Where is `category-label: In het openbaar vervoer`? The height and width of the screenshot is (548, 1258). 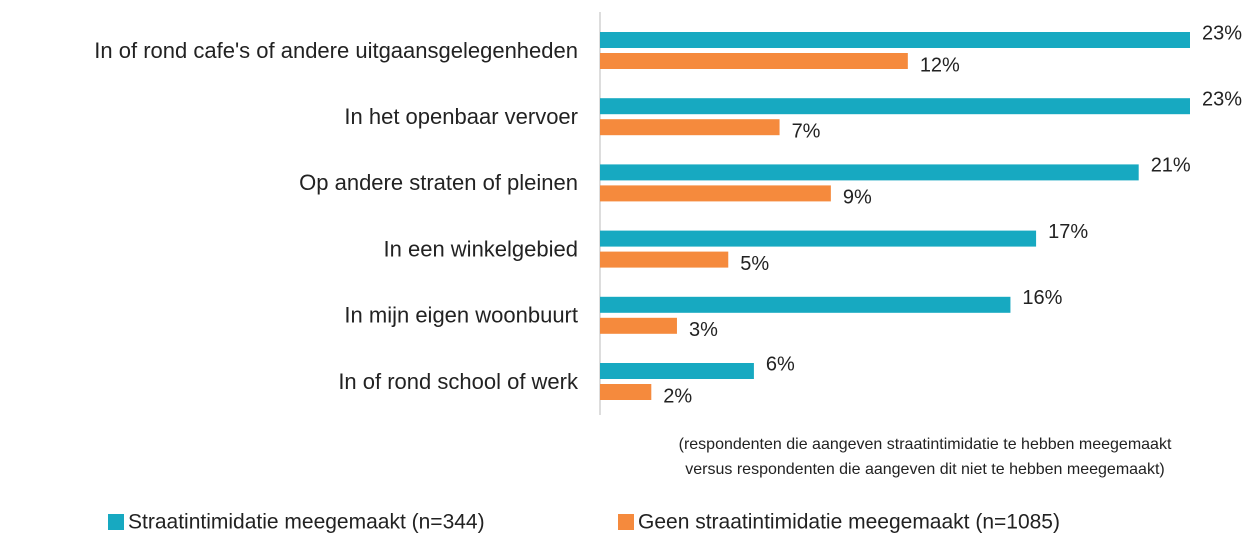
category-label: In het openbaar vervoer is located at coordinates (461, 116).